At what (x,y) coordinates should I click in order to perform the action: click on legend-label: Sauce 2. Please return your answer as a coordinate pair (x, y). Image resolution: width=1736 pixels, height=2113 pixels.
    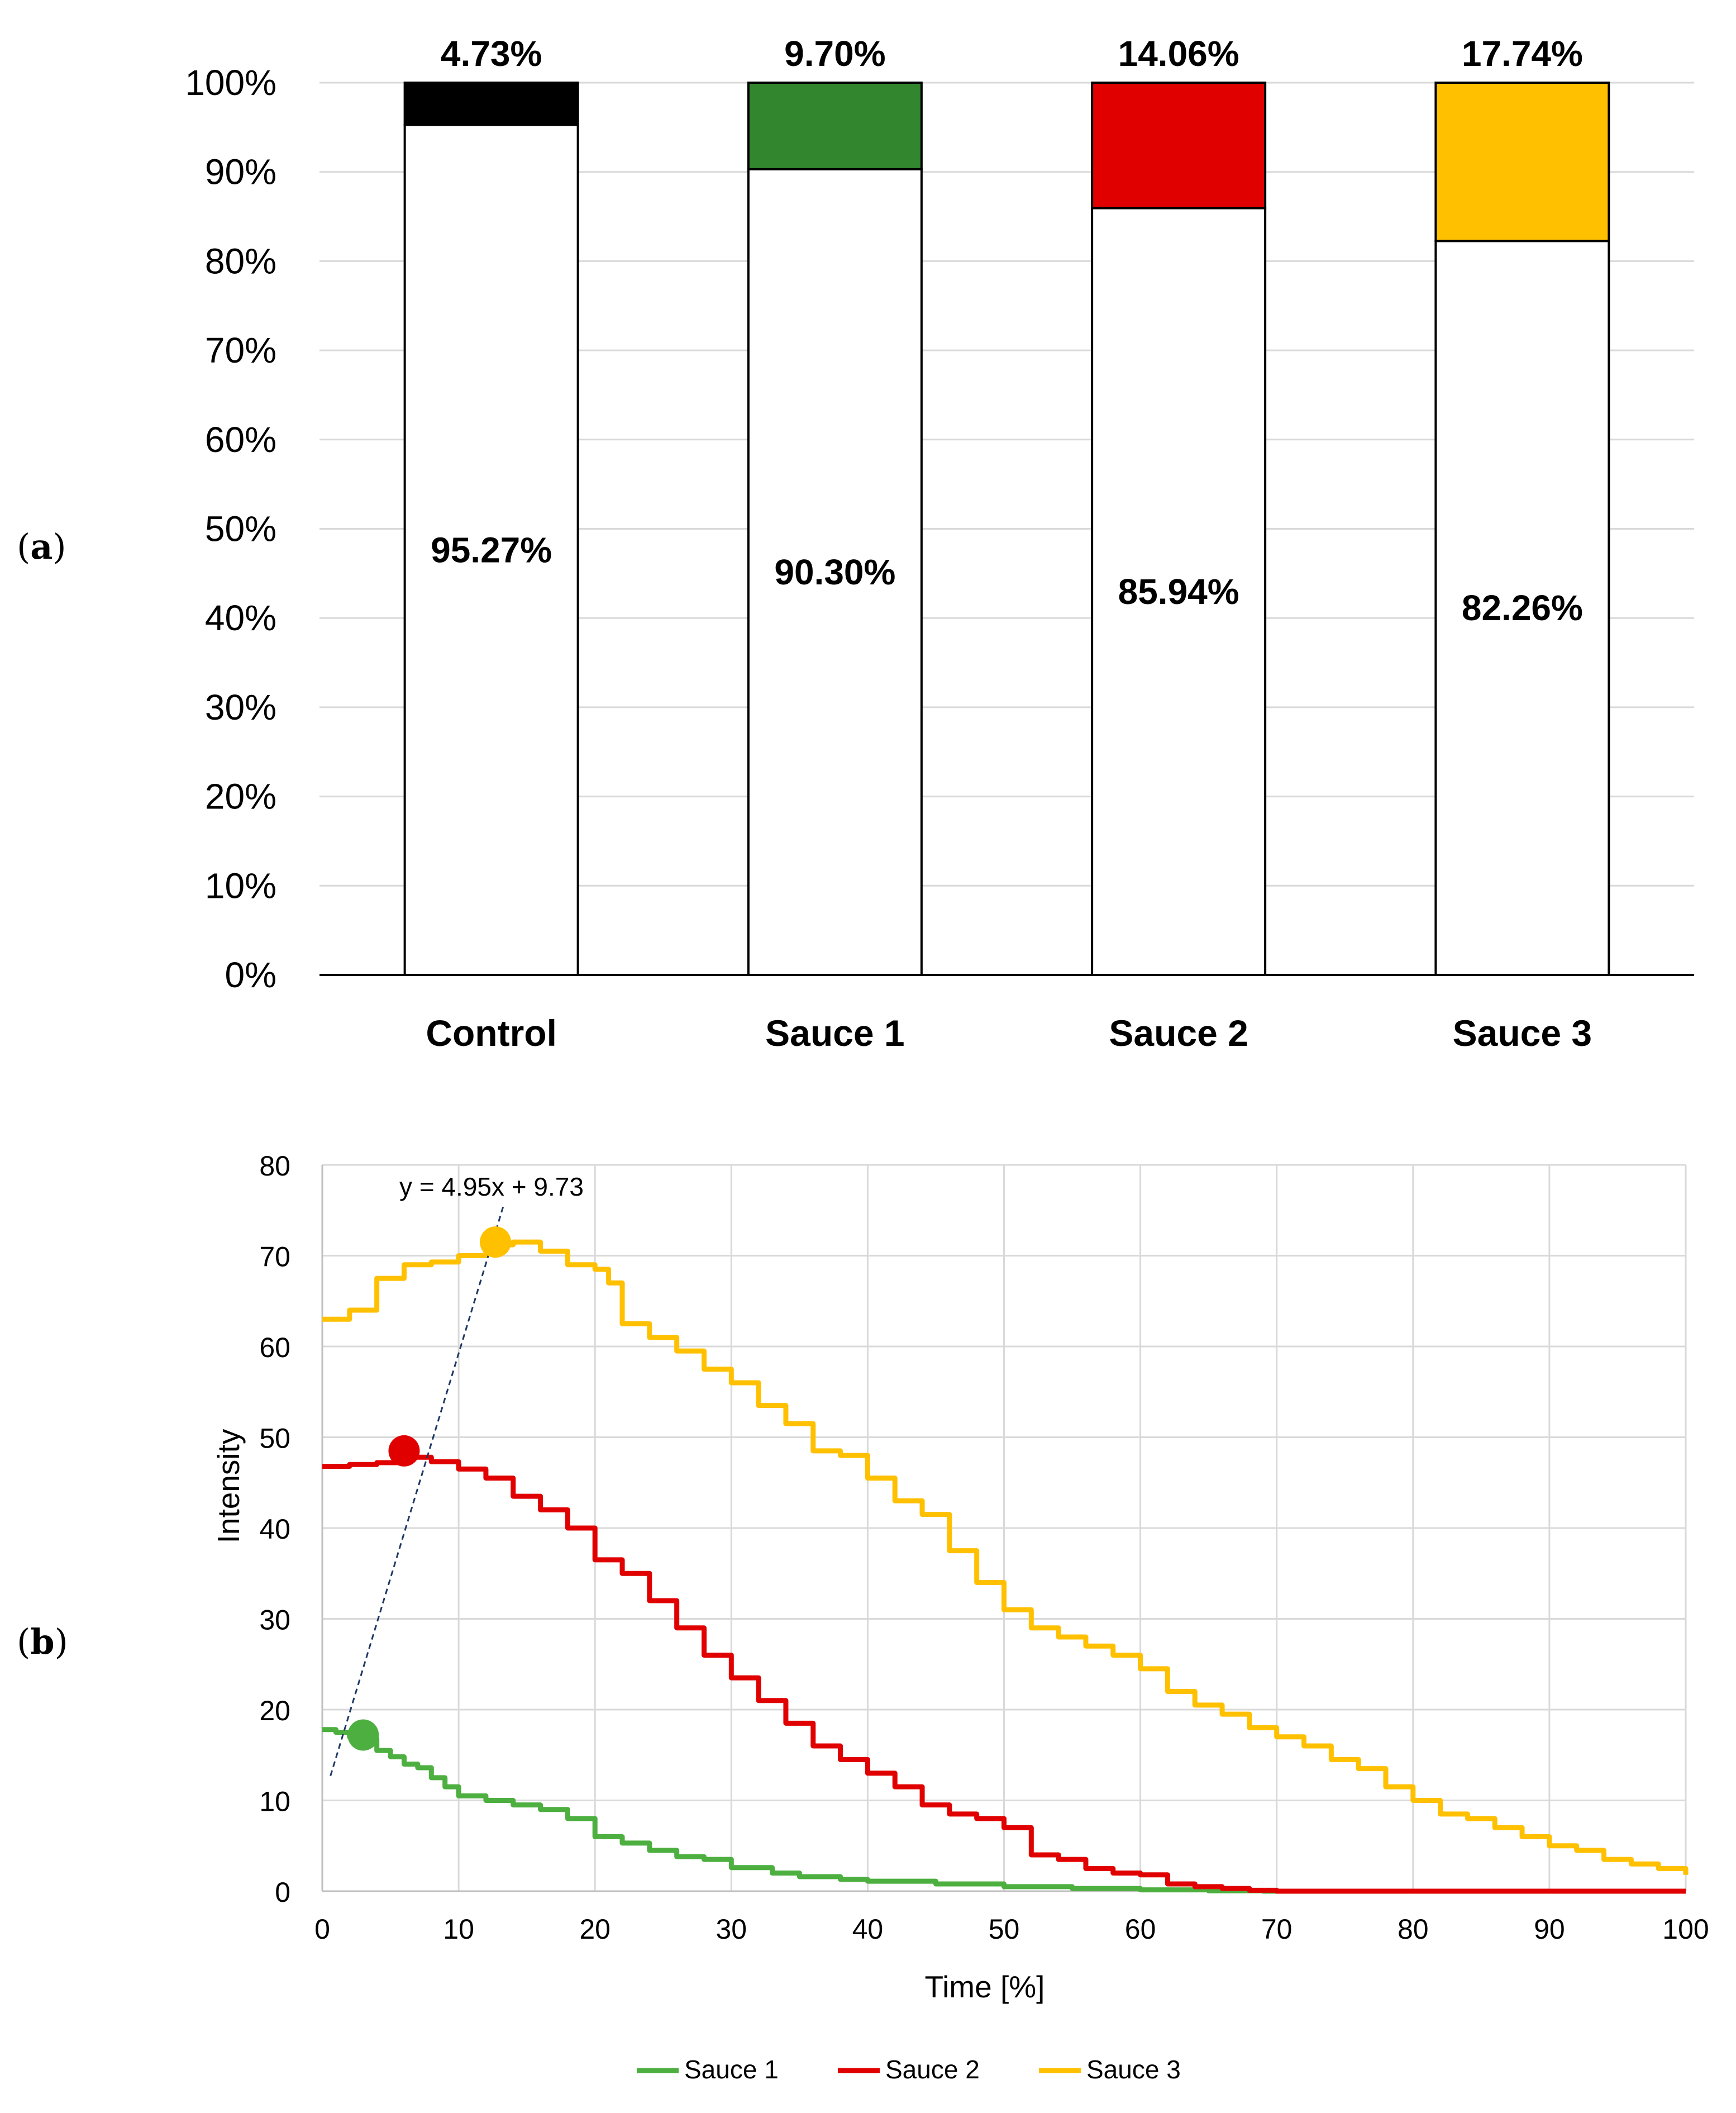
    Looking at the image, I should click on (932, 2069).